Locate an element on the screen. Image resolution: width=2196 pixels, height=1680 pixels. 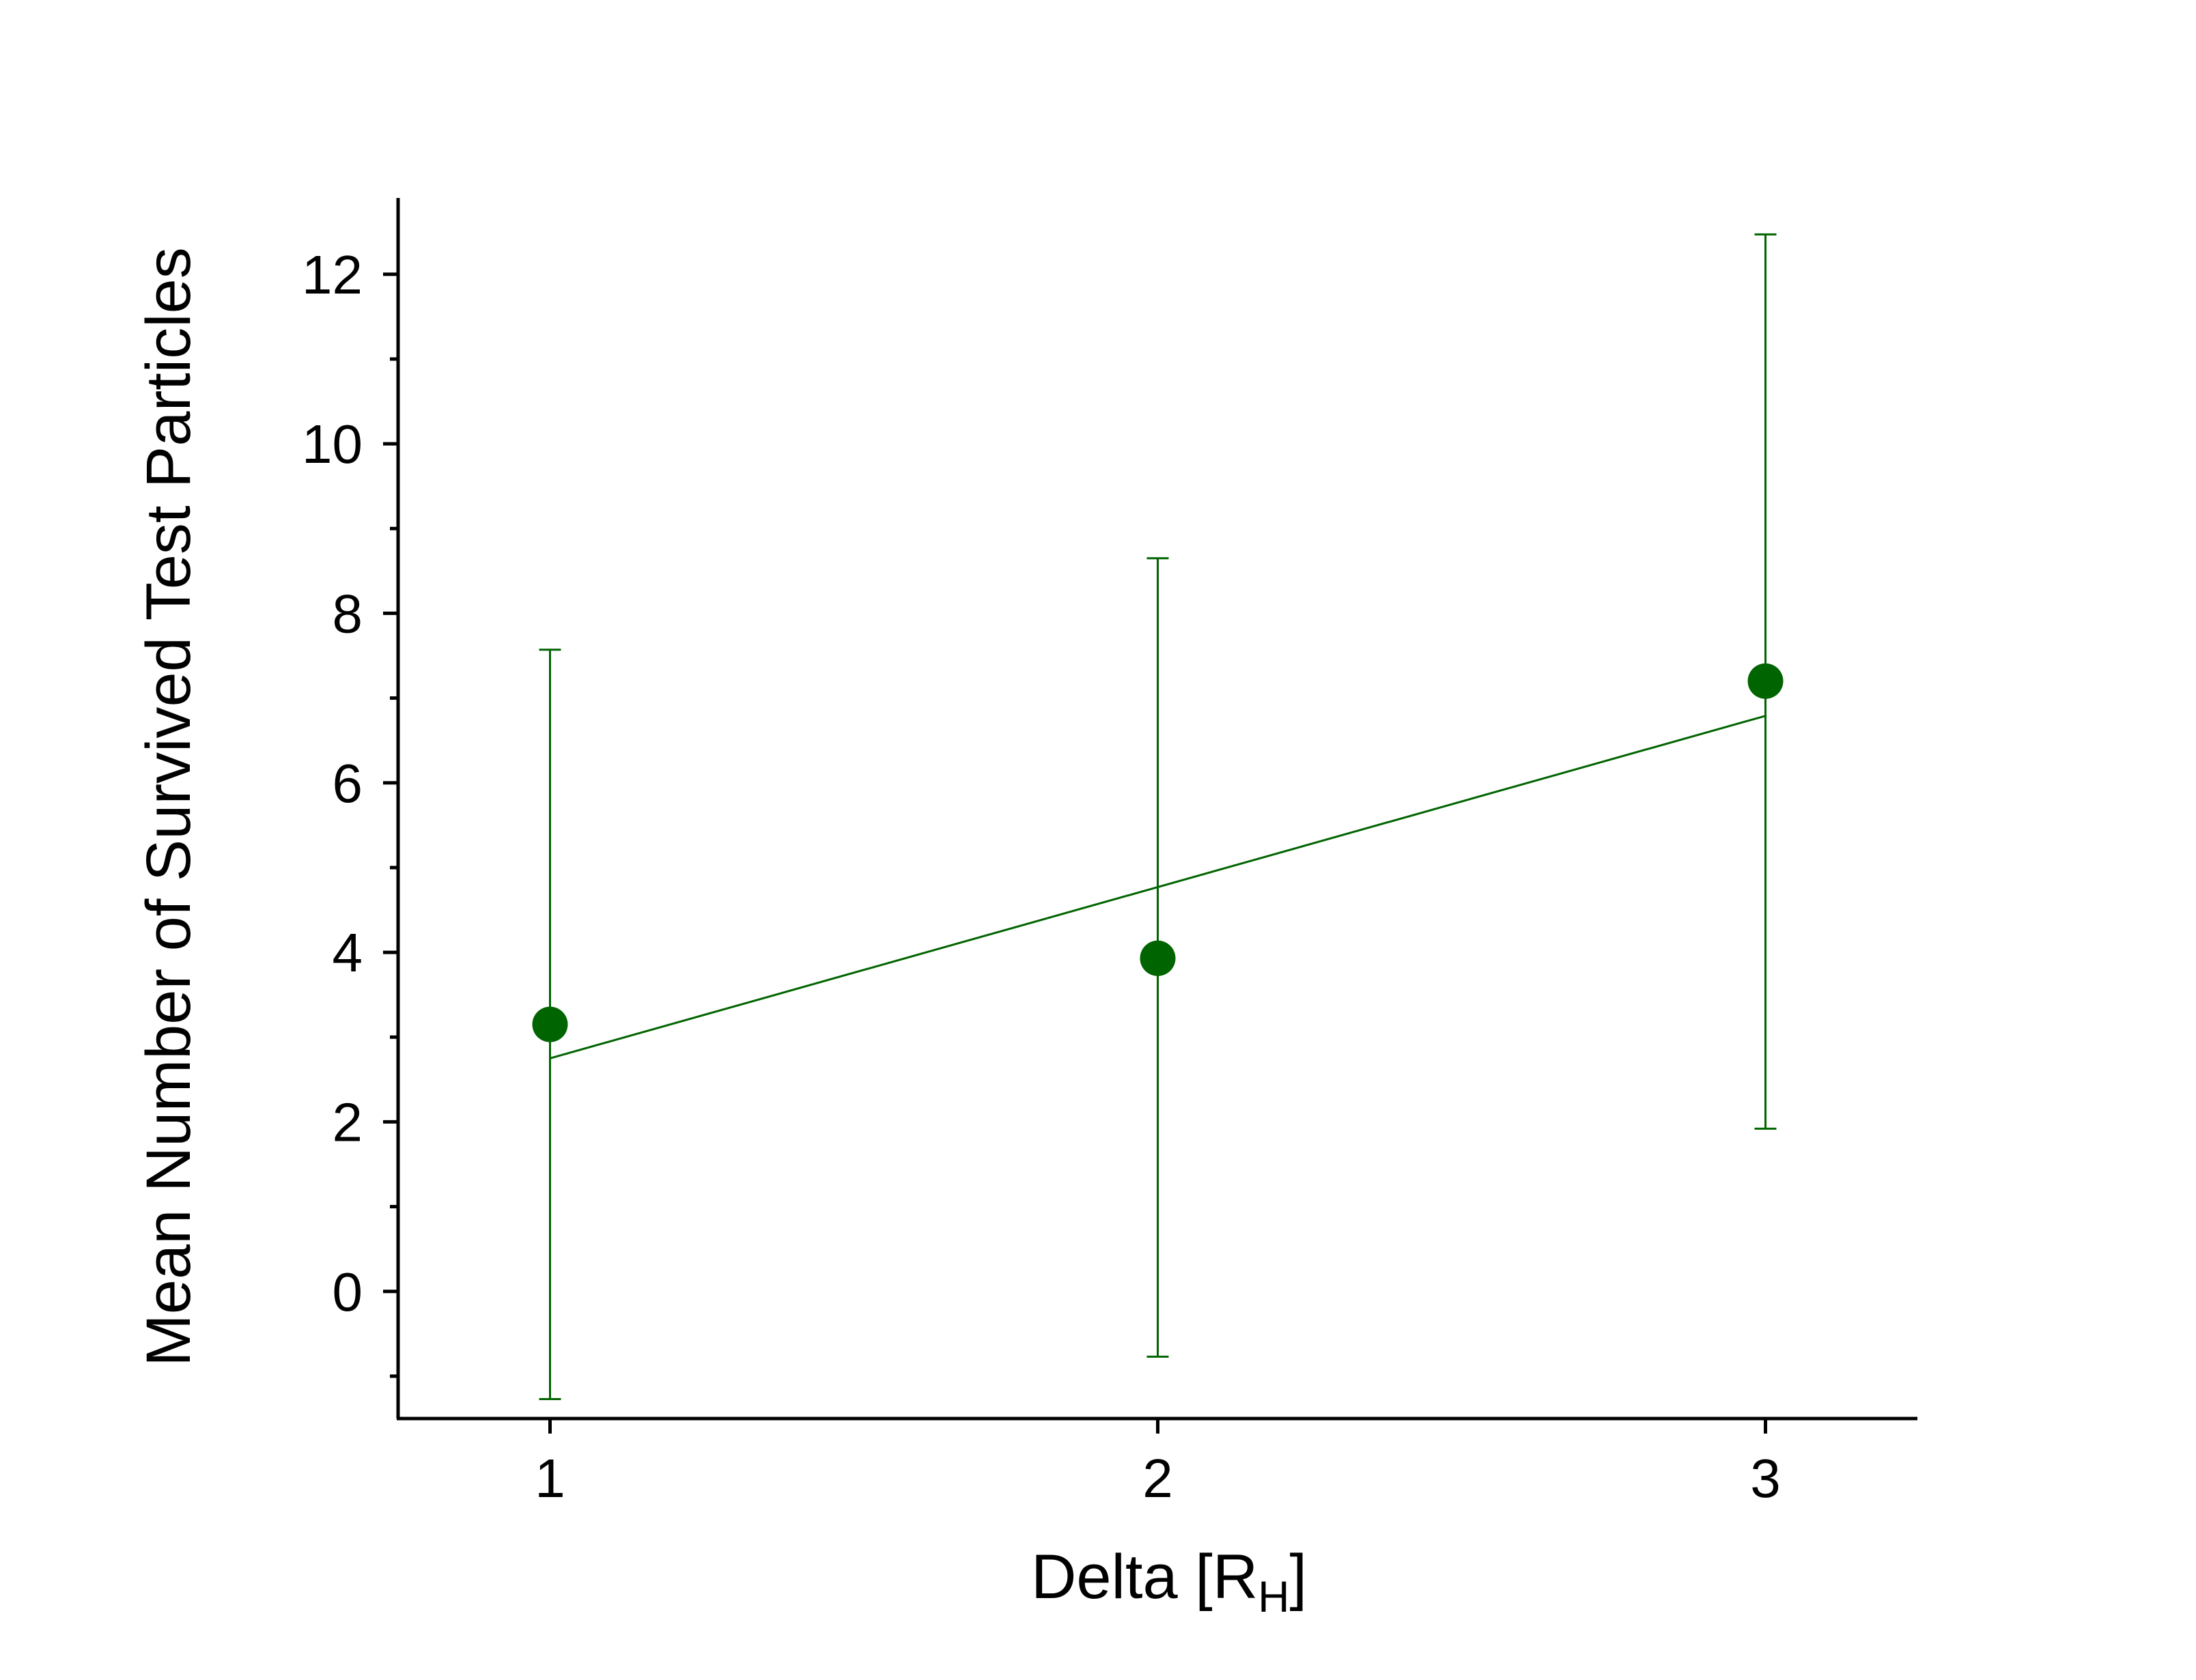
x-axis-title-suffix: ] is located at coordinates (1299, 1577).